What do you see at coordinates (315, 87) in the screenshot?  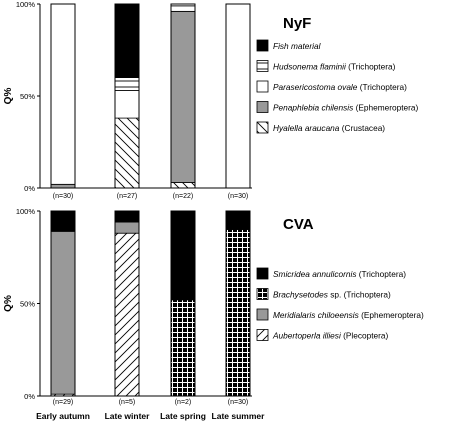 I see `legend-species-name: Parasericostoma ovale` at bounding box center [315, 87].